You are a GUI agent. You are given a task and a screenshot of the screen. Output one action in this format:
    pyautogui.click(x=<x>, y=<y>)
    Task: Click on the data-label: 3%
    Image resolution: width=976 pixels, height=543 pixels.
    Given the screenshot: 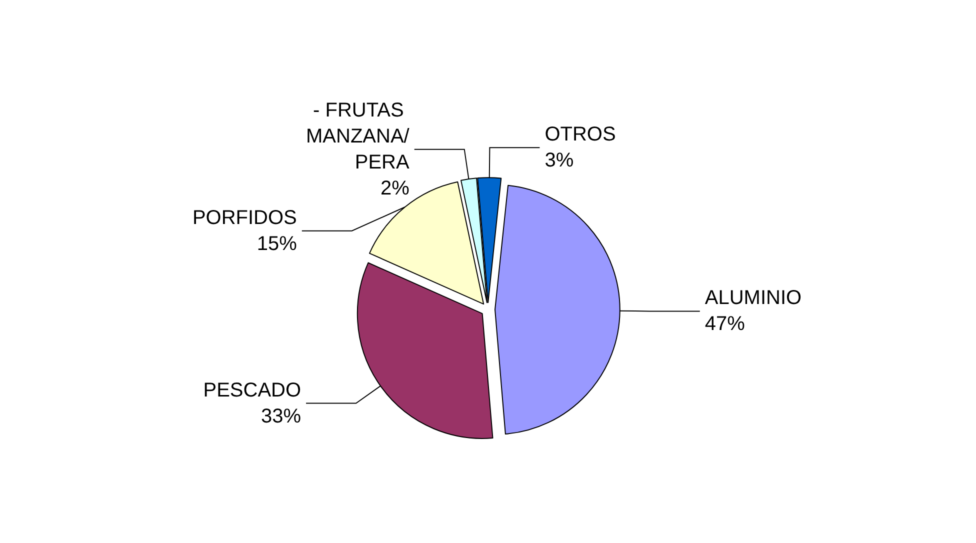 What is the action you would take?
    pyautogui.click(x=559, y=161)
    